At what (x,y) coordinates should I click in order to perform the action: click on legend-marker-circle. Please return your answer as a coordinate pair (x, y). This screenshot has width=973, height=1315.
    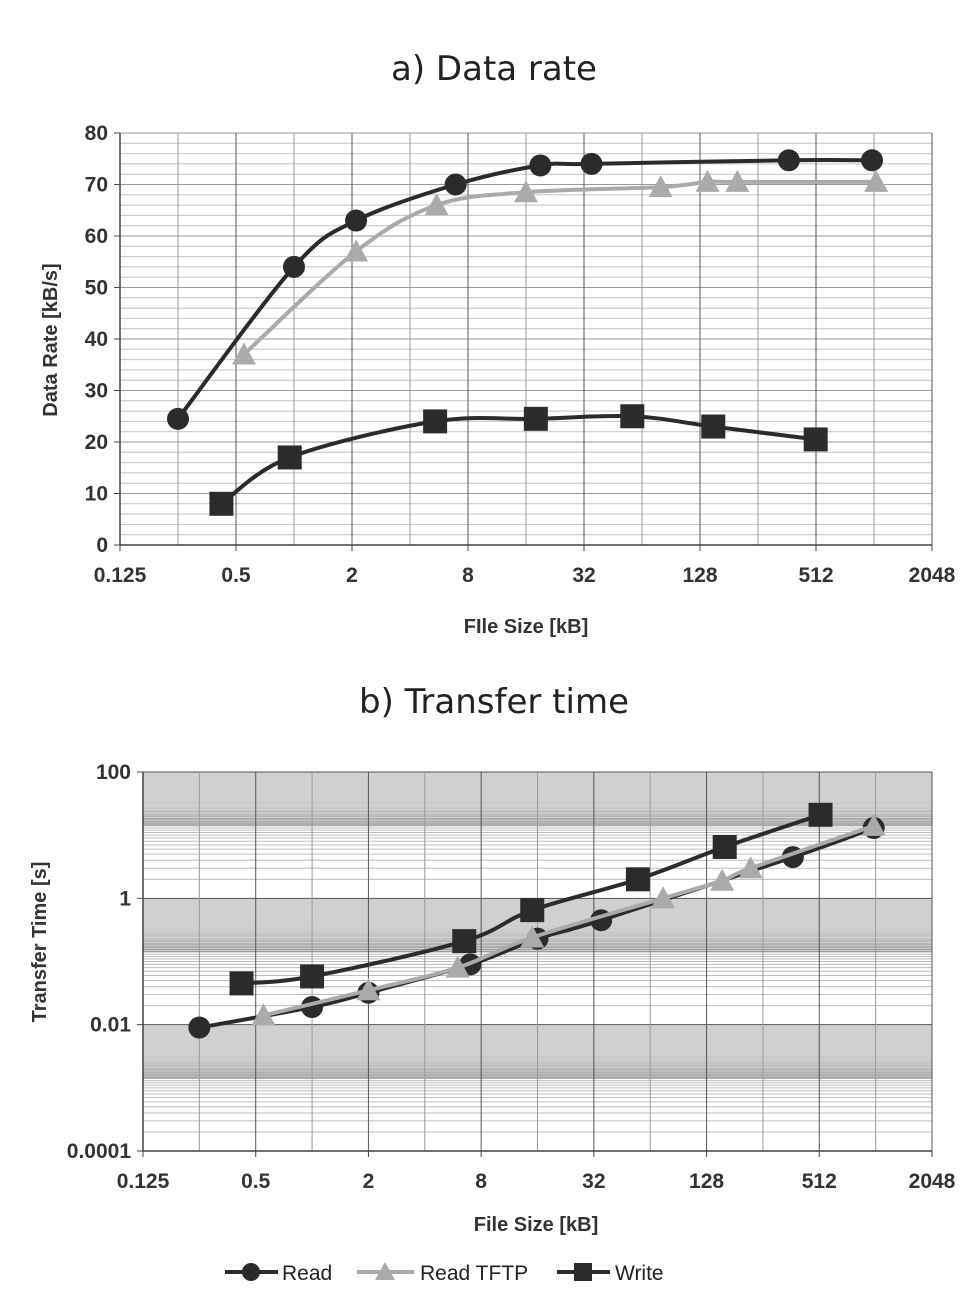
    Looking at the image, I should click on (251, 1272).